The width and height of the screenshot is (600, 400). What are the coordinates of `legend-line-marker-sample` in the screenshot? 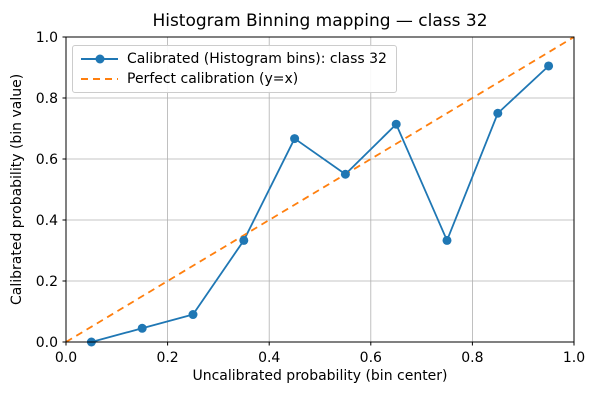 It's located at (99, 59).